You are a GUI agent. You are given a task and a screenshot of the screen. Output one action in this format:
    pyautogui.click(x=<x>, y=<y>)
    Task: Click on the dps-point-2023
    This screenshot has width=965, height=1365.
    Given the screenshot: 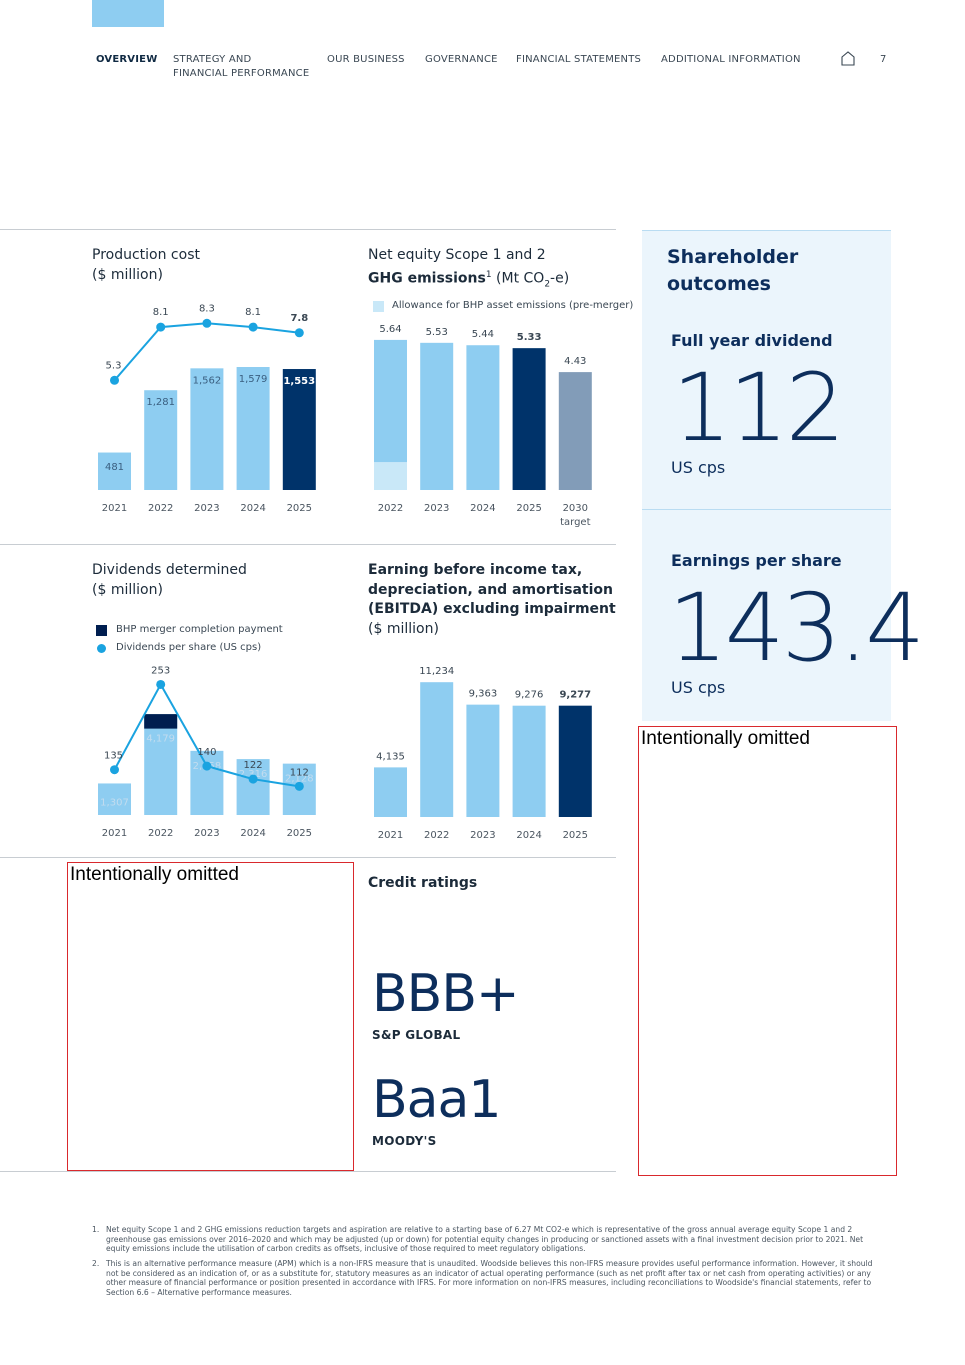 What is the action you would take?
    pyautogui.click(x=207, y=766)
    